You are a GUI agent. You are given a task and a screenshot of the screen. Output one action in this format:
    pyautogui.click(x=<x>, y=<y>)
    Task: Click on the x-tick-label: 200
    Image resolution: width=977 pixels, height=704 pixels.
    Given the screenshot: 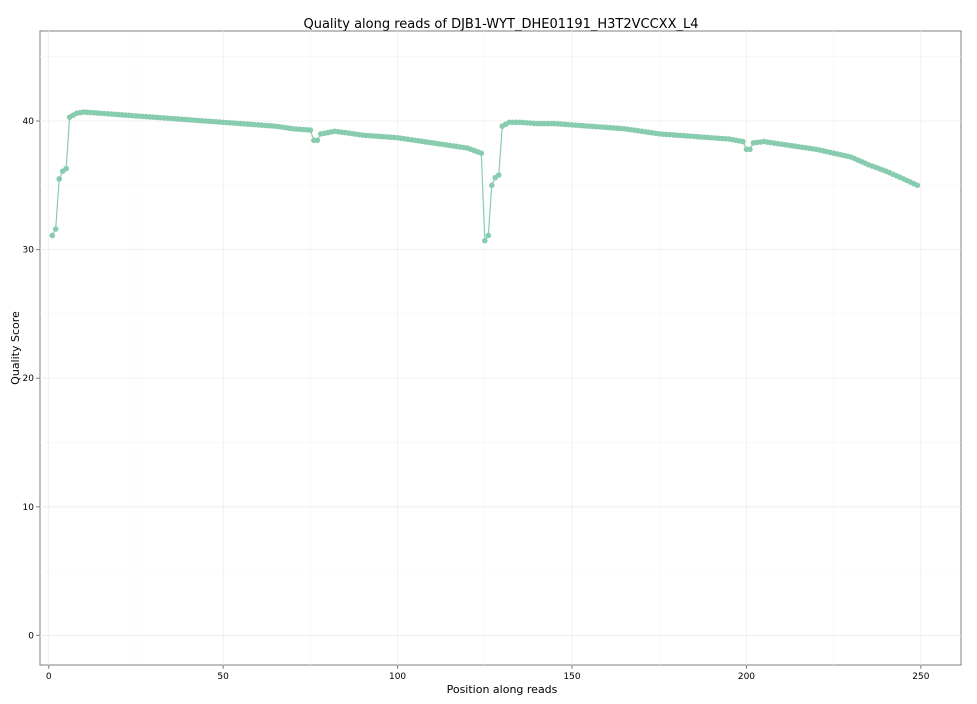 What is the action you would take?
    pyautogui.click(x=746, y=677)
    